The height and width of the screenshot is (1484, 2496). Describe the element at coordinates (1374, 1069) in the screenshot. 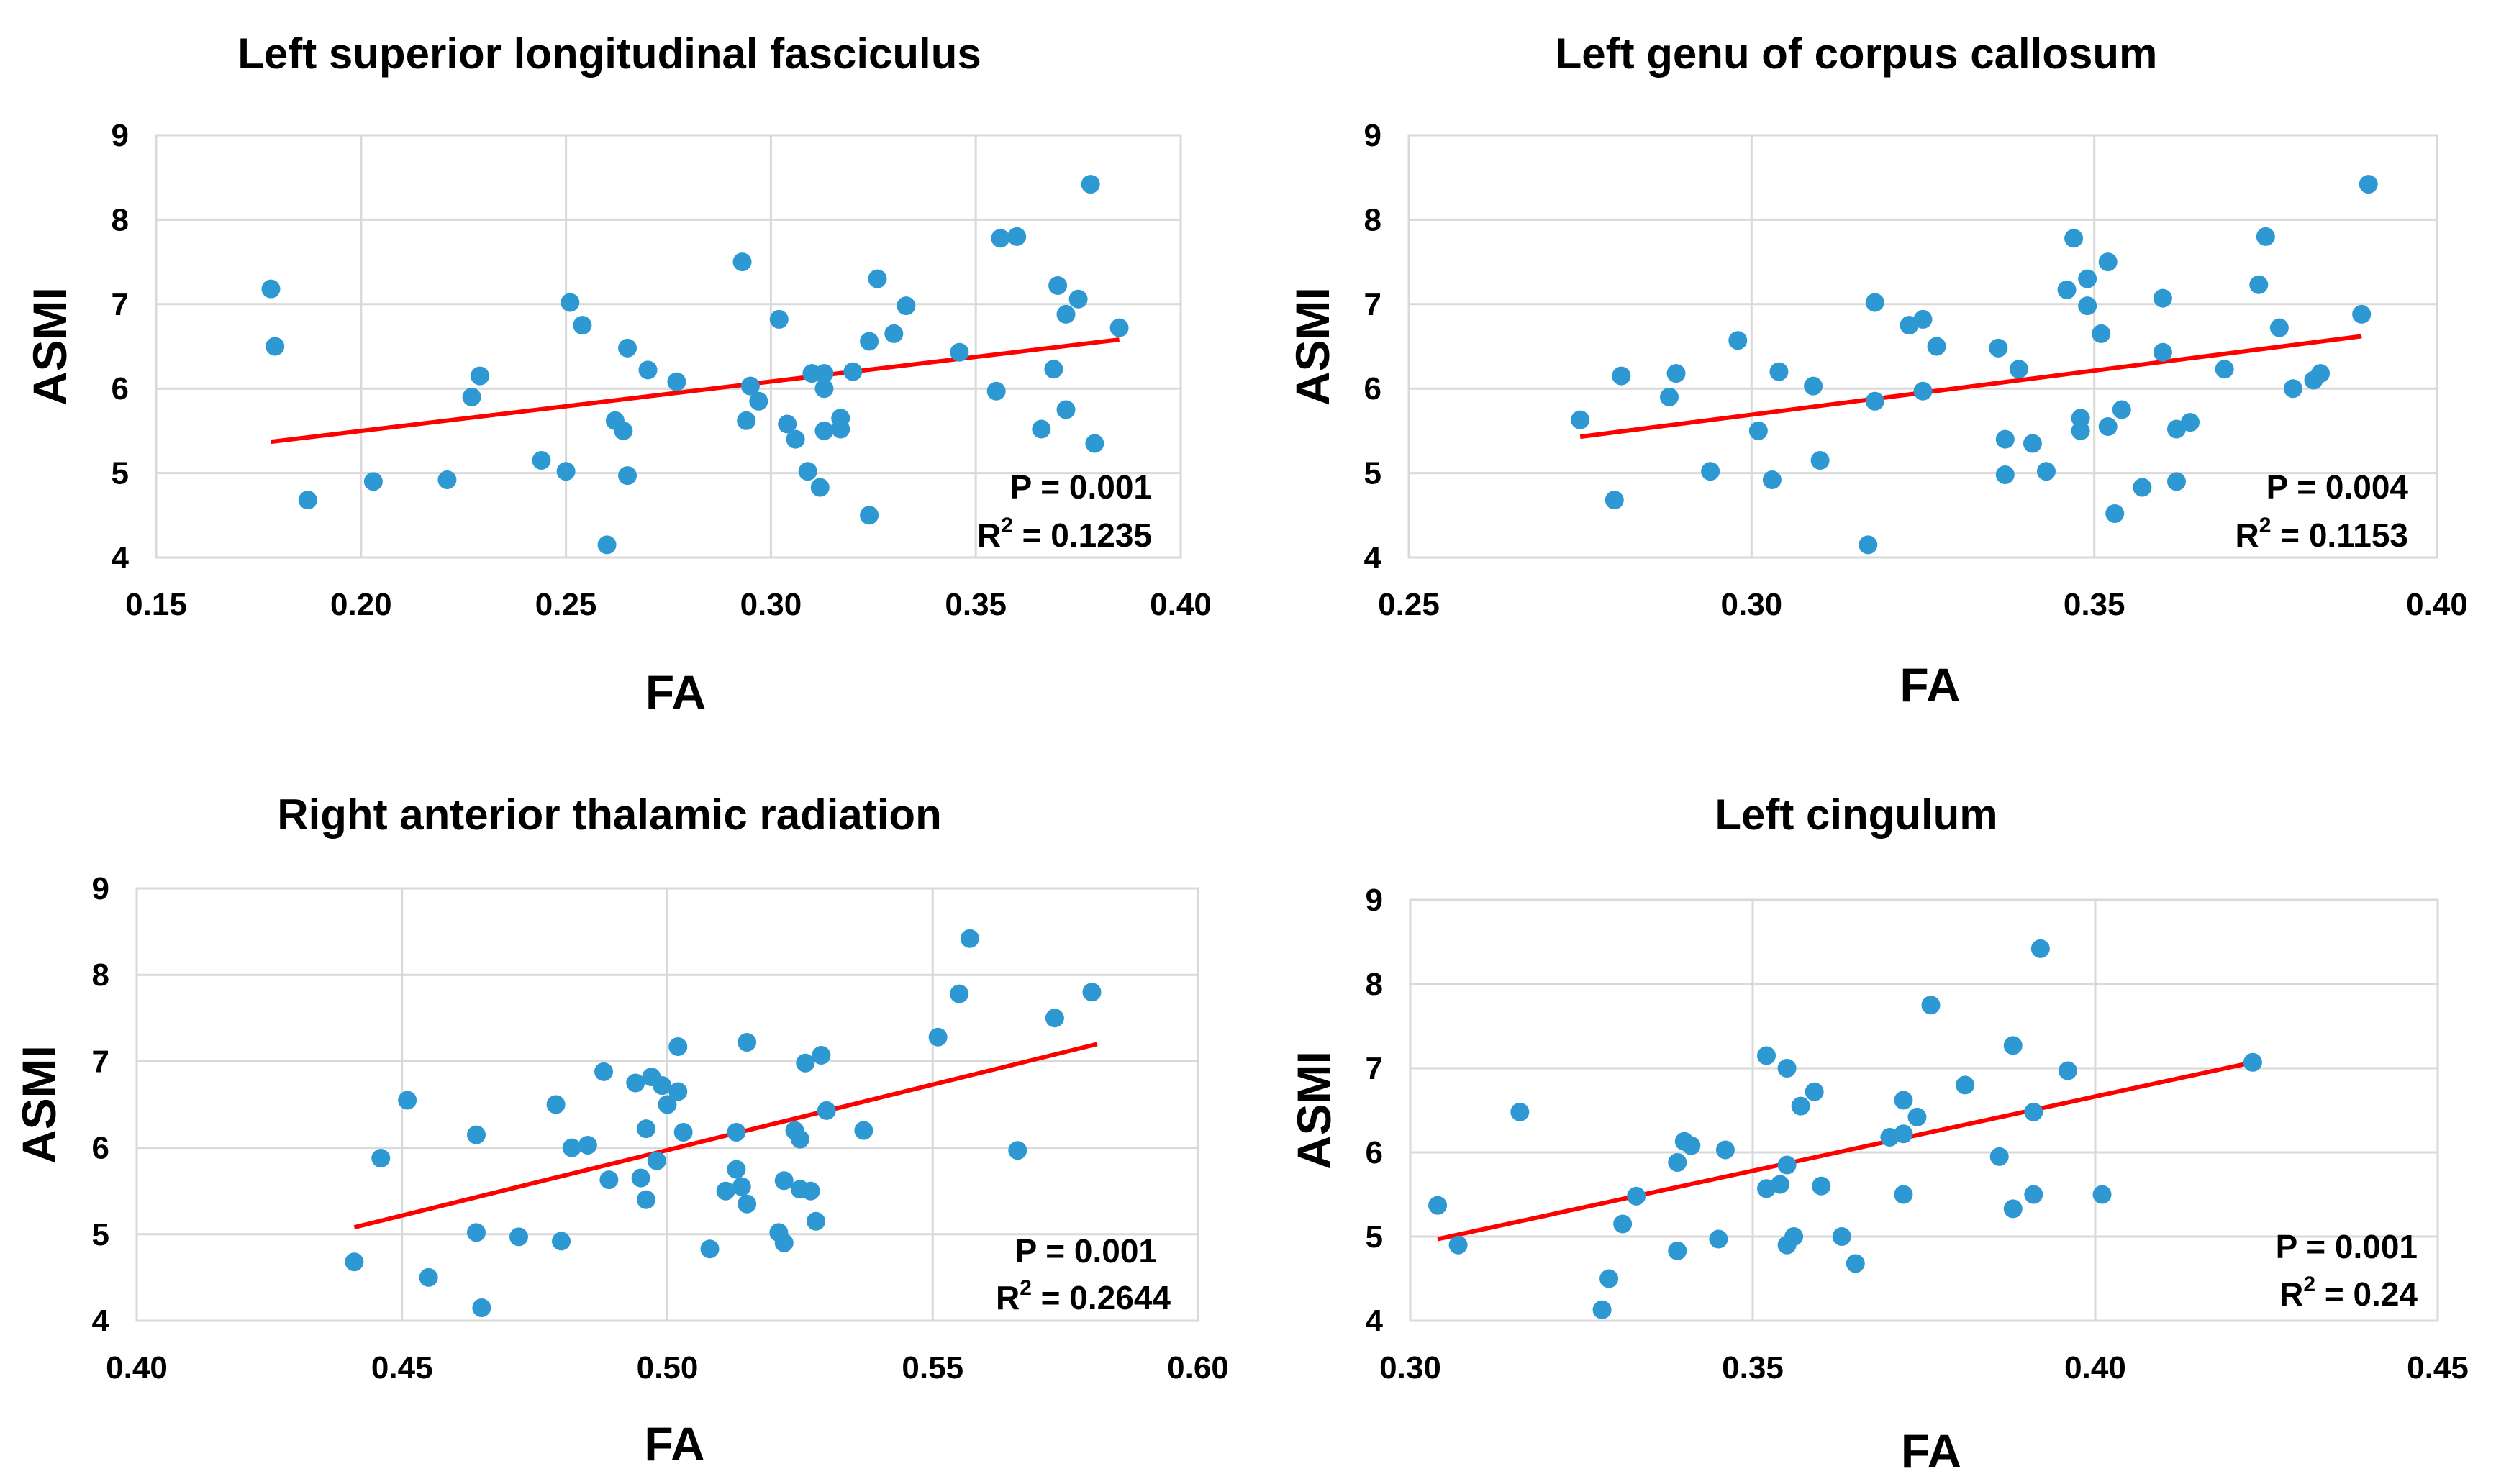

I see `y-tick-label: 7` at that location.